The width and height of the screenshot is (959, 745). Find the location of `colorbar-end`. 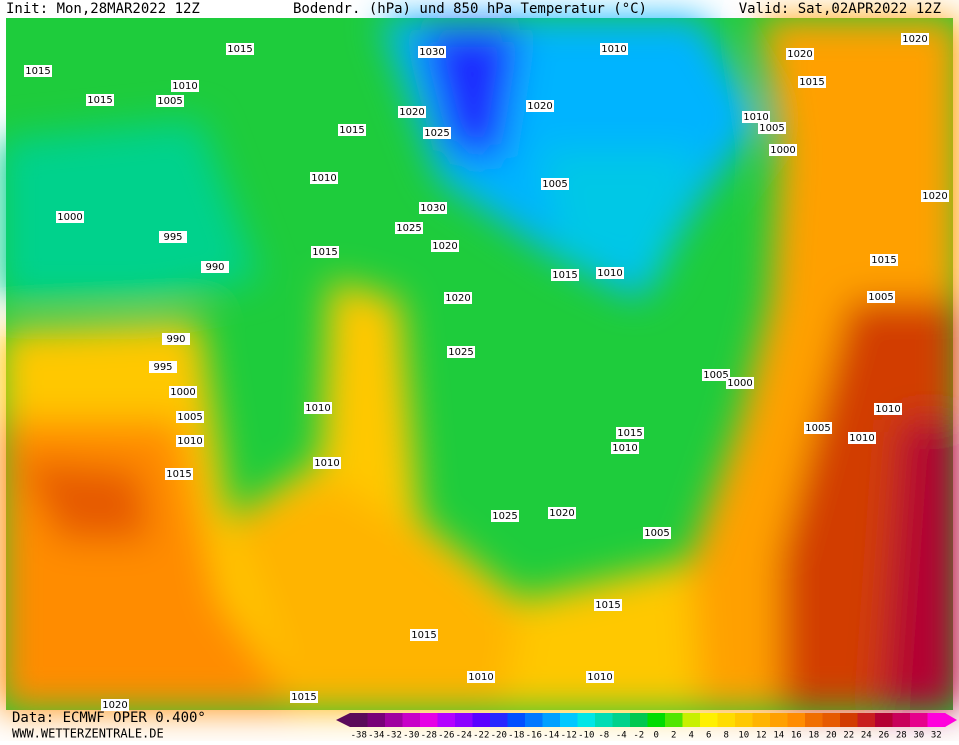

colorbar-end is located at coordinates (343, 720).